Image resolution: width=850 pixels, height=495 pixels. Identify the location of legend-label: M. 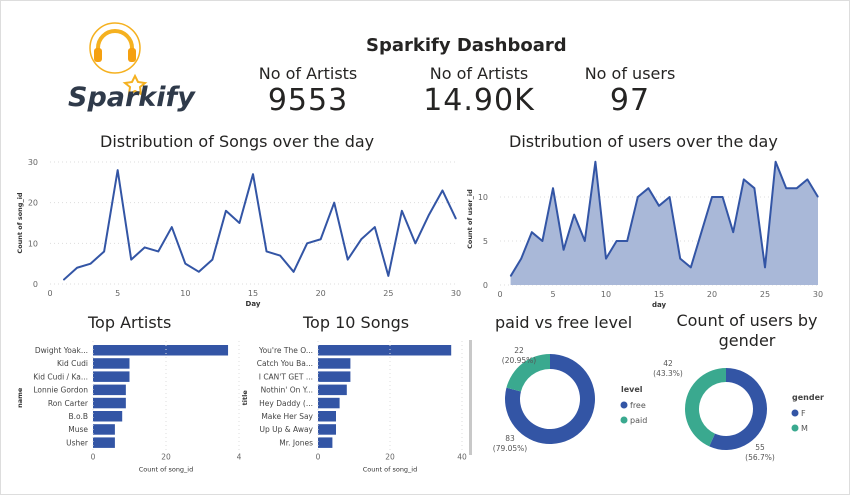
(804, 428).